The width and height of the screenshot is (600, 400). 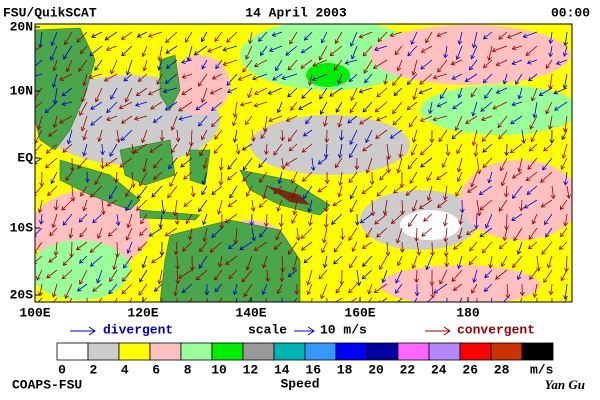 I want to click on colorbar-tick: 22, so click(x=408, y=369).